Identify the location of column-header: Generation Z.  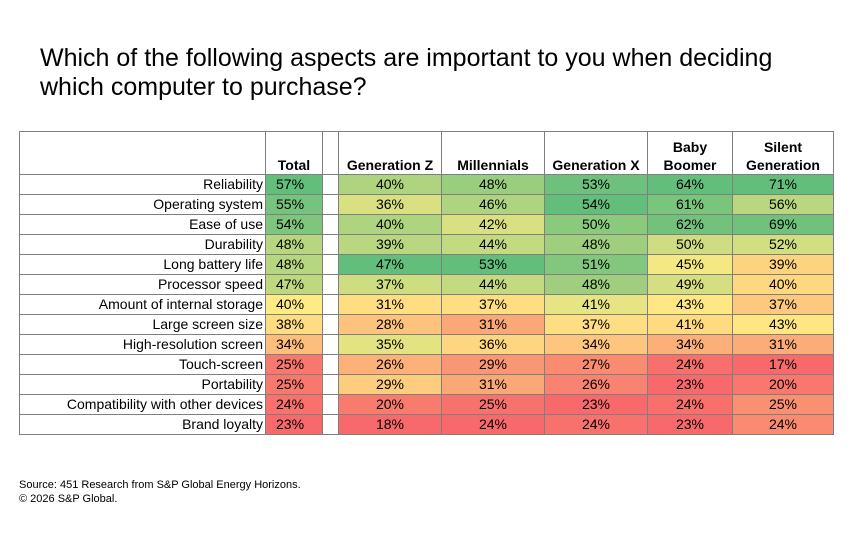
(390, 153).